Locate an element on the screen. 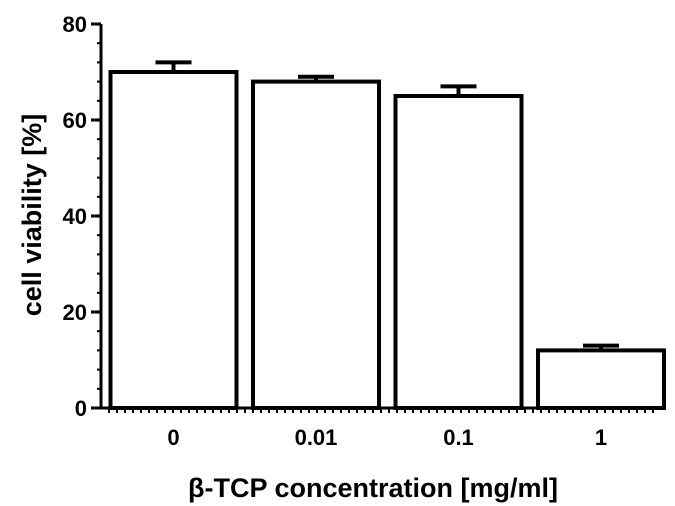 This screenshot has height=506, width=675. x-axis: 0 0.01 0.1 1 is located at coordinates (377, 428).